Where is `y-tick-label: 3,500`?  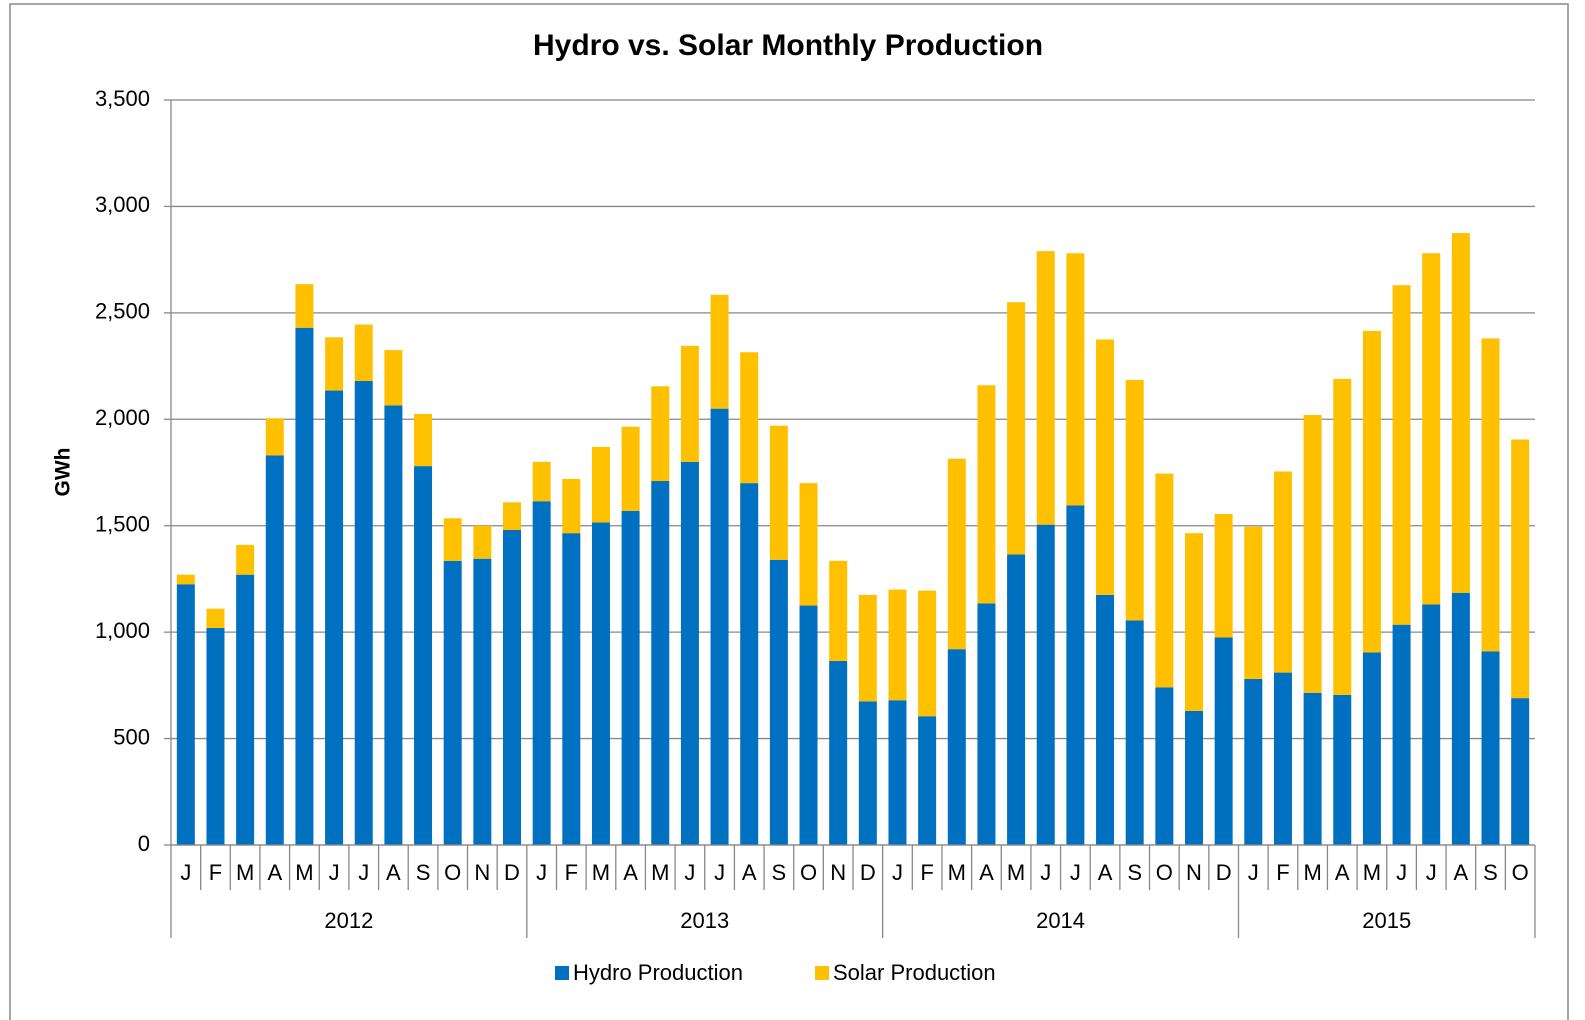
y-tick-label: 3,500 is located at coordinates (122, 98).